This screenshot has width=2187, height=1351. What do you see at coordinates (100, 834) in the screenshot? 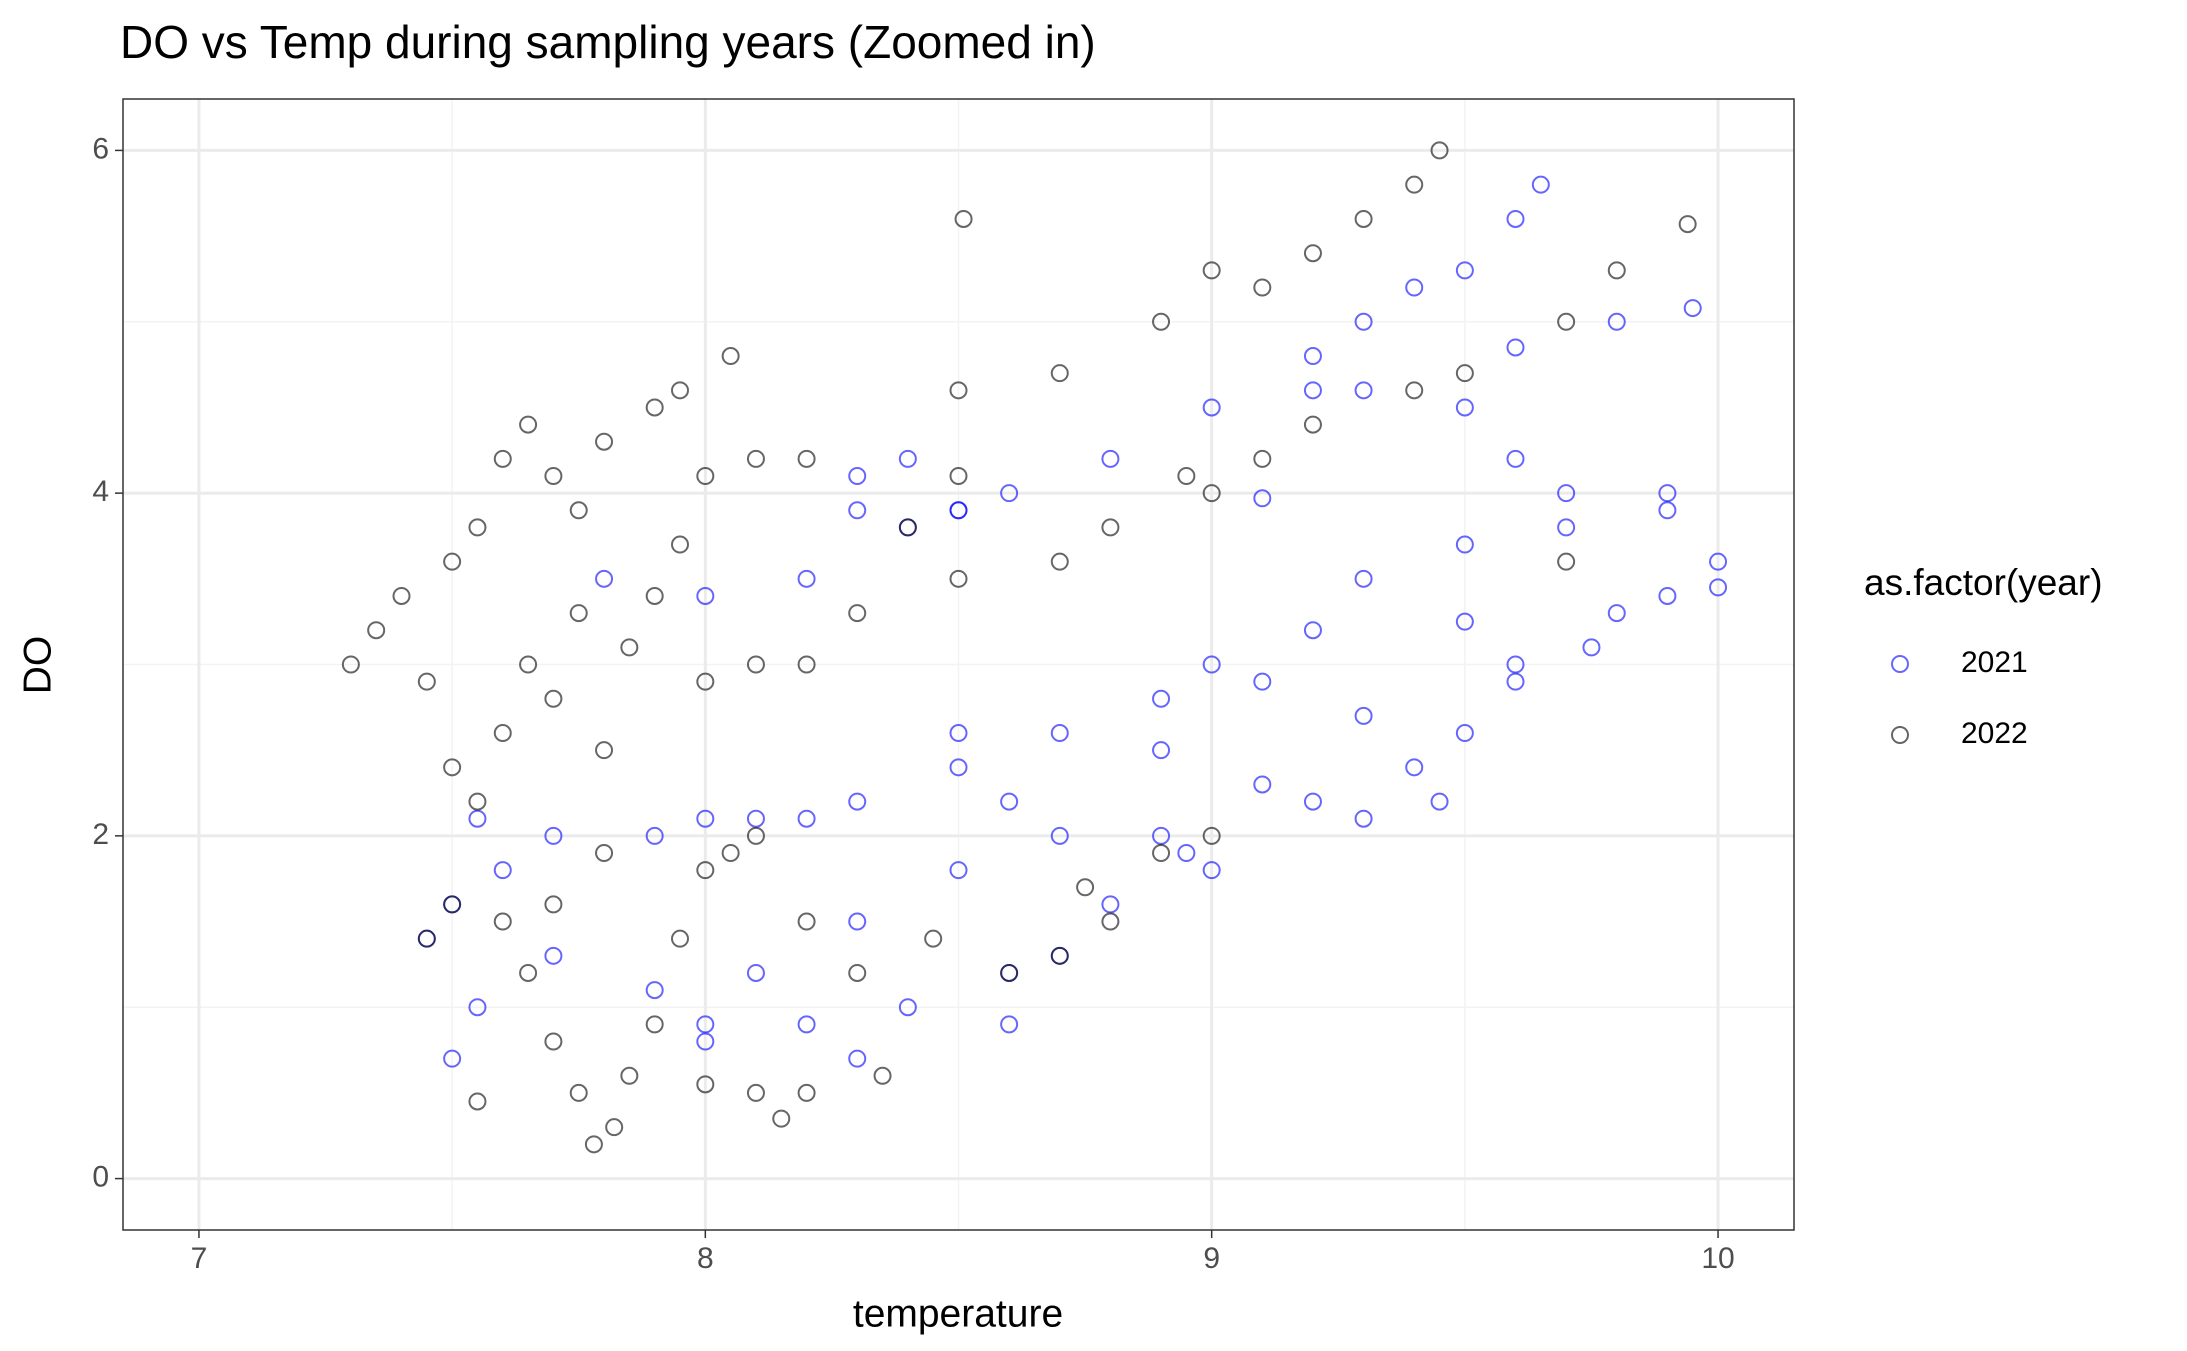
I see `y-tick-label: 2` at bounding box center [100, 834].